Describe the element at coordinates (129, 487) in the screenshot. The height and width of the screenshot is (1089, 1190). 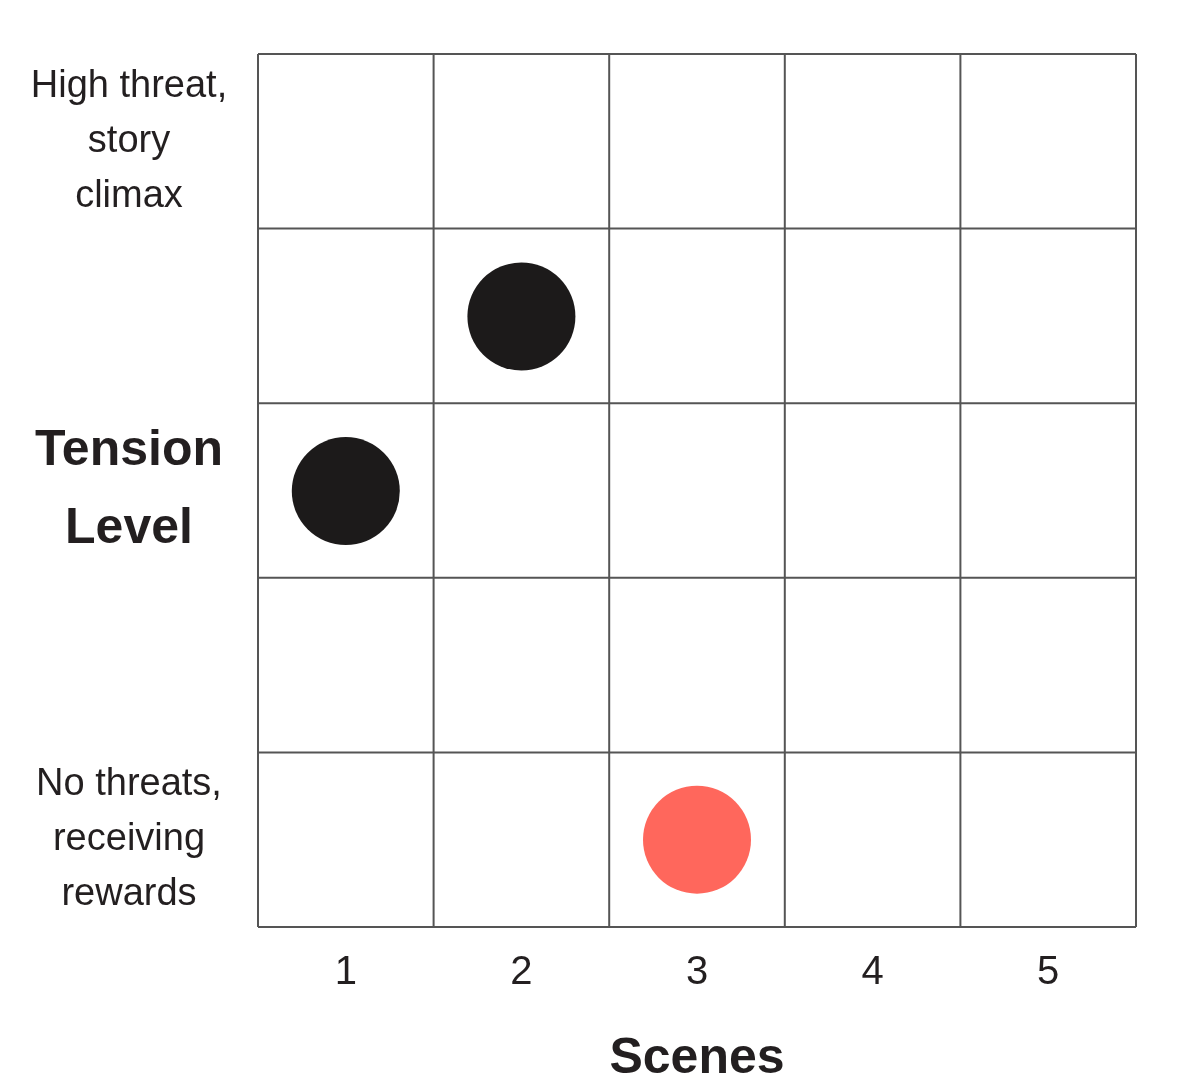
I see `y-axis-title: Tension Level` at that location.